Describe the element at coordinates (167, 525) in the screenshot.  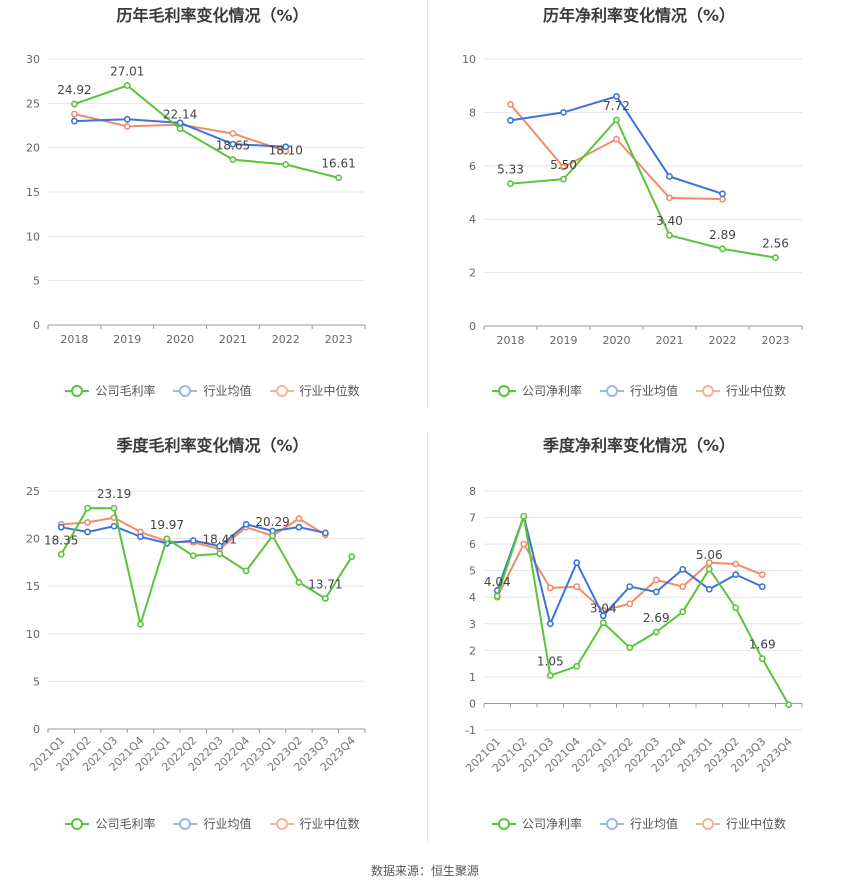
I see `data-label: 19.97` at that location.